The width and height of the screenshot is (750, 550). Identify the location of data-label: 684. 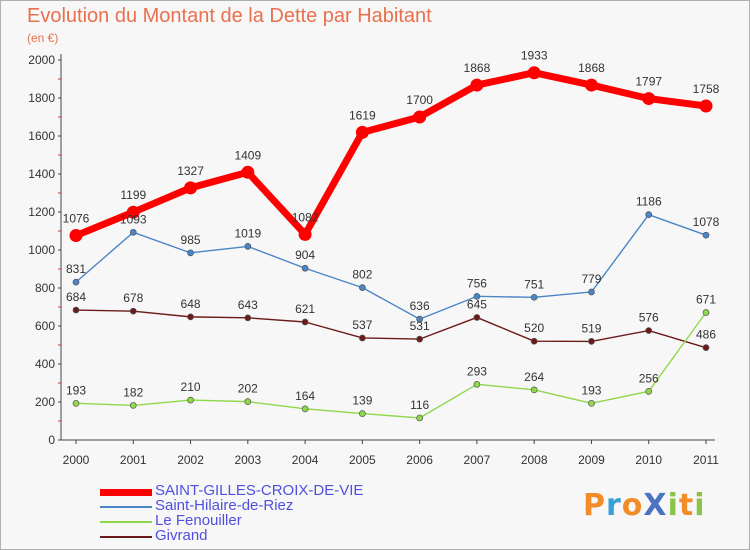
(76, 297).